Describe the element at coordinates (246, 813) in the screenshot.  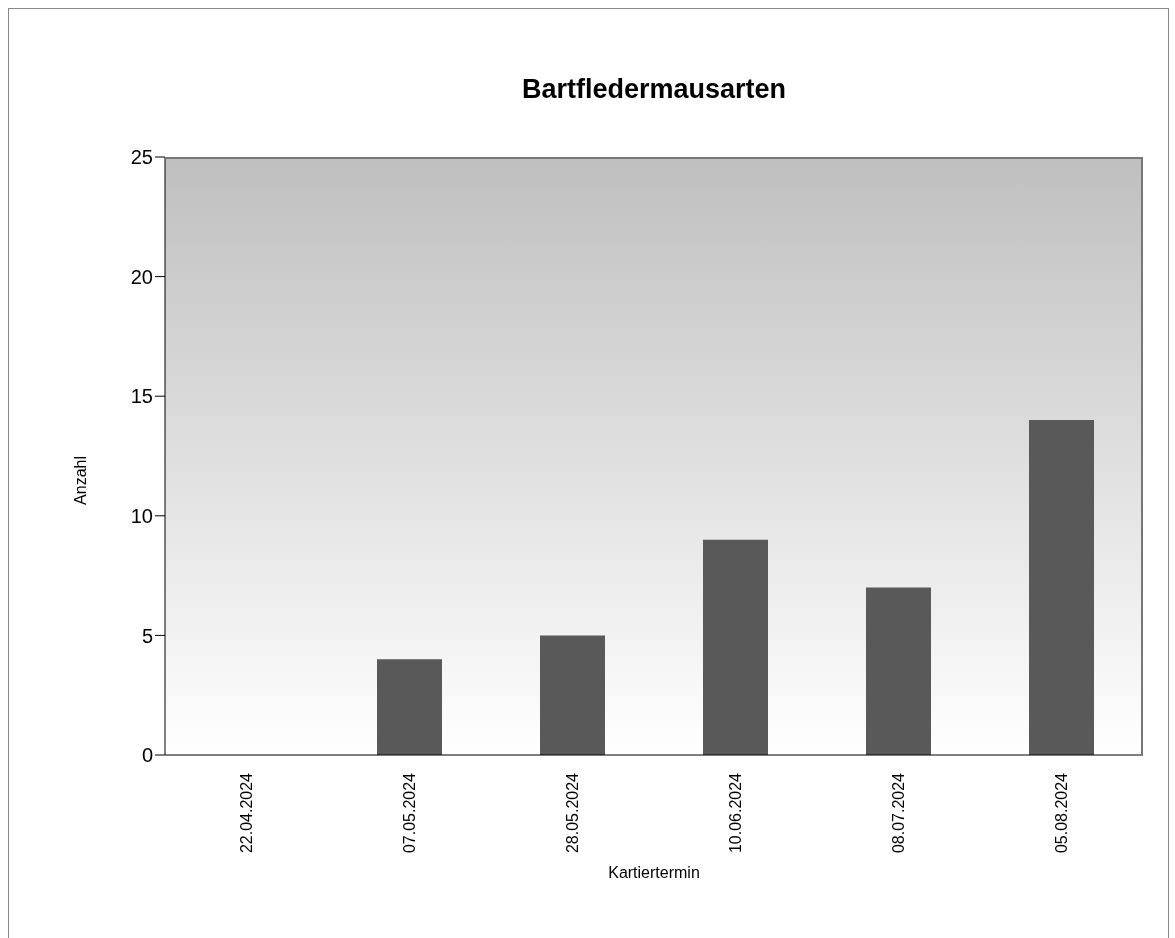
I see `x-tick-label: 22.04.2024` at that location.